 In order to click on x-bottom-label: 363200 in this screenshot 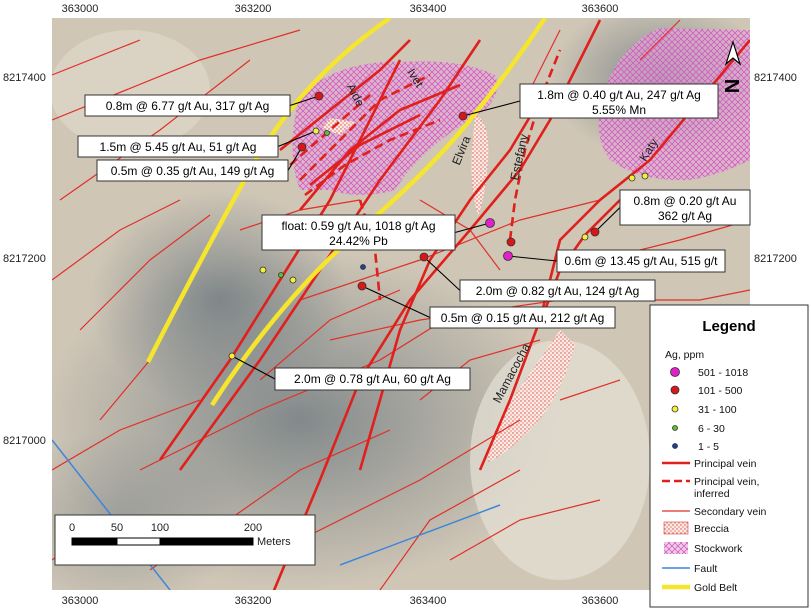, I will do `click(253, 601)`.